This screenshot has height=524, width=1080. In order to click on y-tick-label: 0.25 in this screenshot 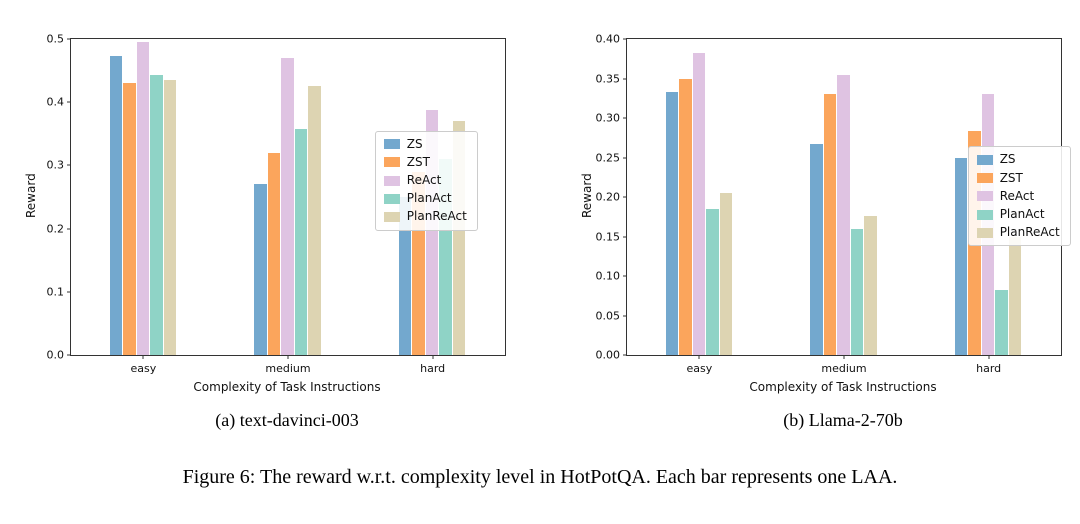, I will do `click(608, 157)`.